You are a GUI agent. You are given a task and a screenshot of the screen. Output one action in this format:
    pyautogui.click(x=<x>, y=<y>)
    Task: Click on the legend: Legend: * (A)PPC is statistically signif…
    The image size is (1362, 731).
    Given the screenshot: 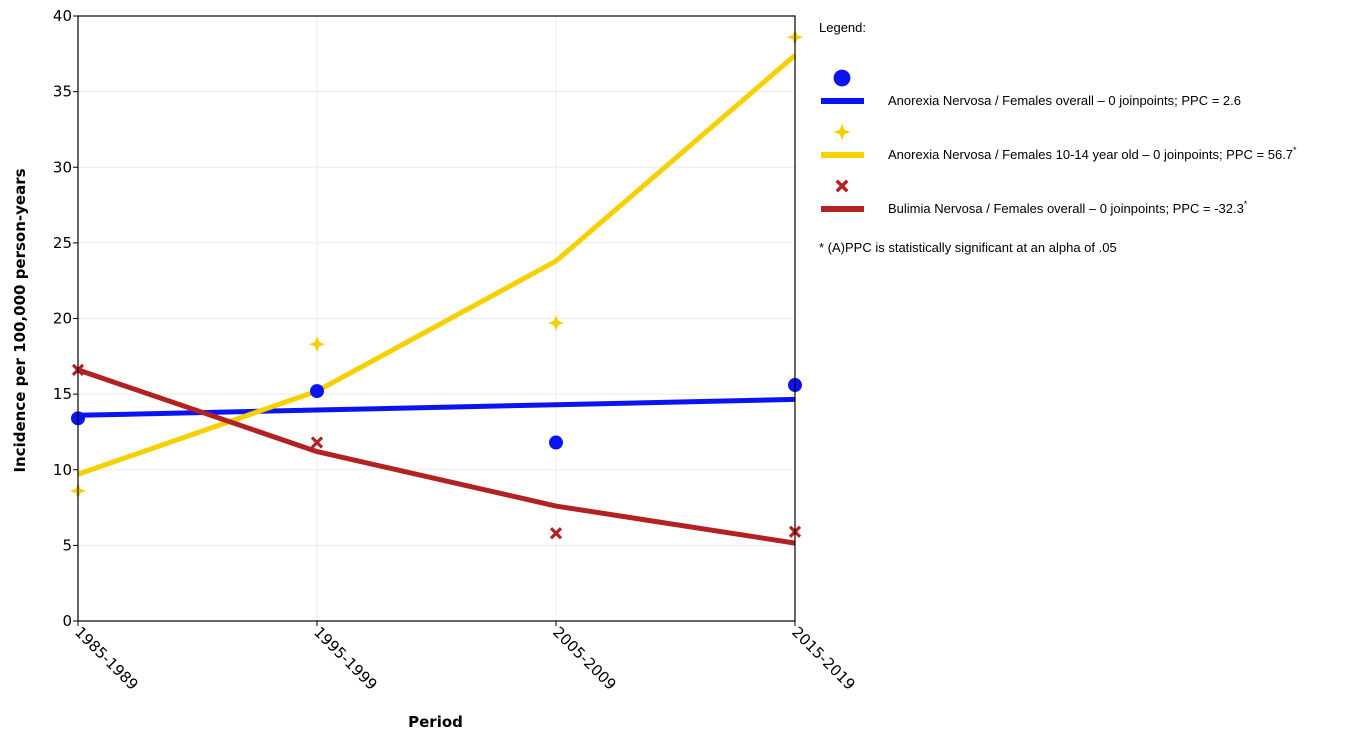 What is the action you would take?
    pyautogui.click(x=1058, y=137)
    